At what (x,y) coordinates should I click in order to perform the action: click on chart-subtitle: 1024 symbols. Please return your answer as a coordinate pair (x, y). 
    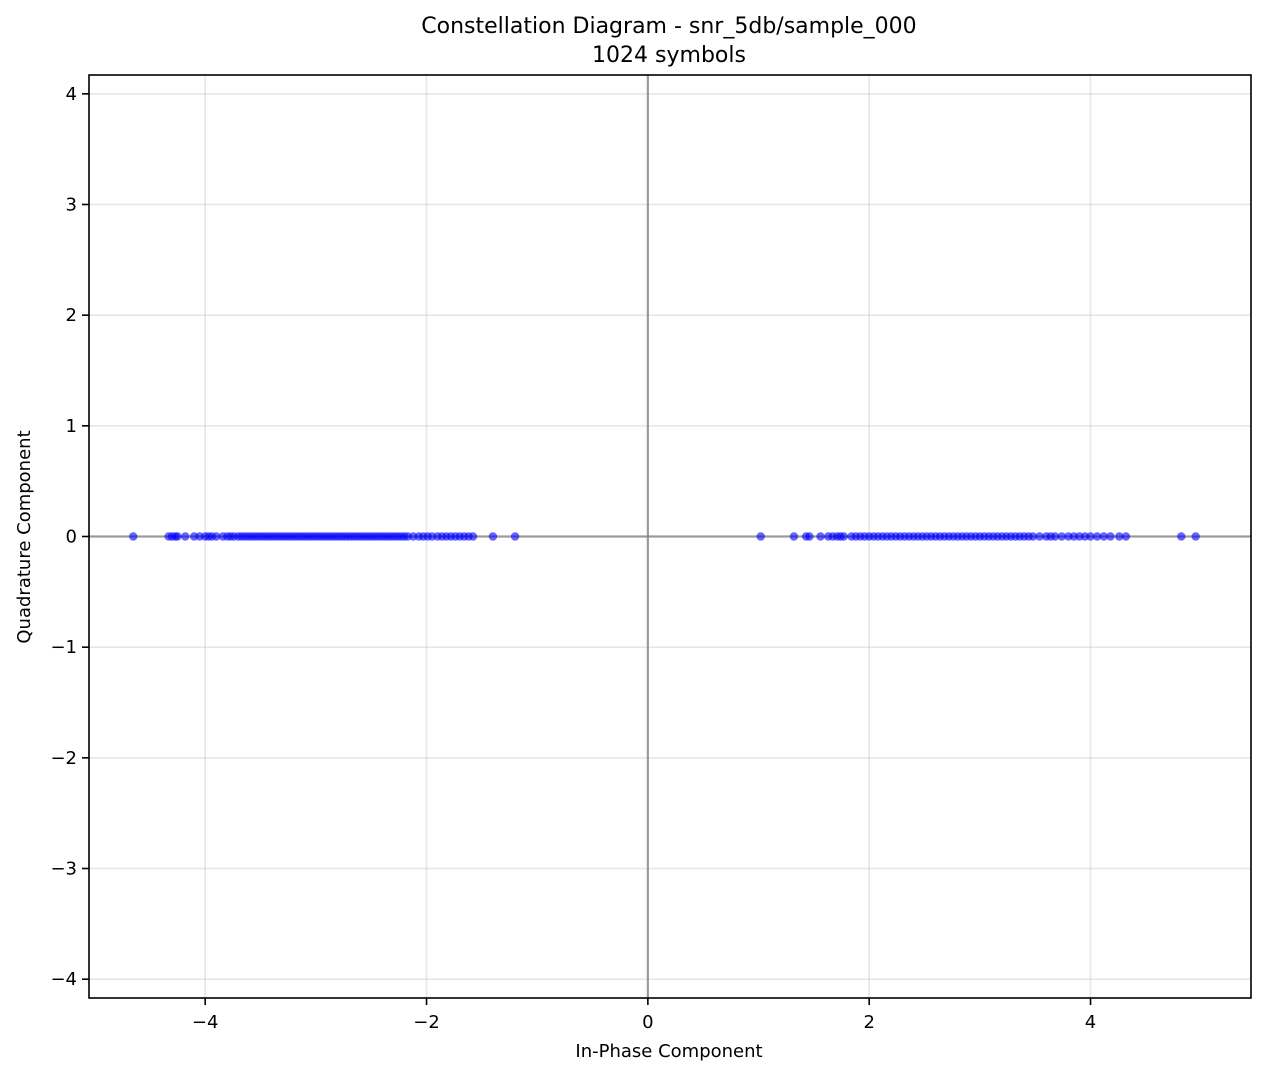
    Looking at the image, I should click on (669, 55).